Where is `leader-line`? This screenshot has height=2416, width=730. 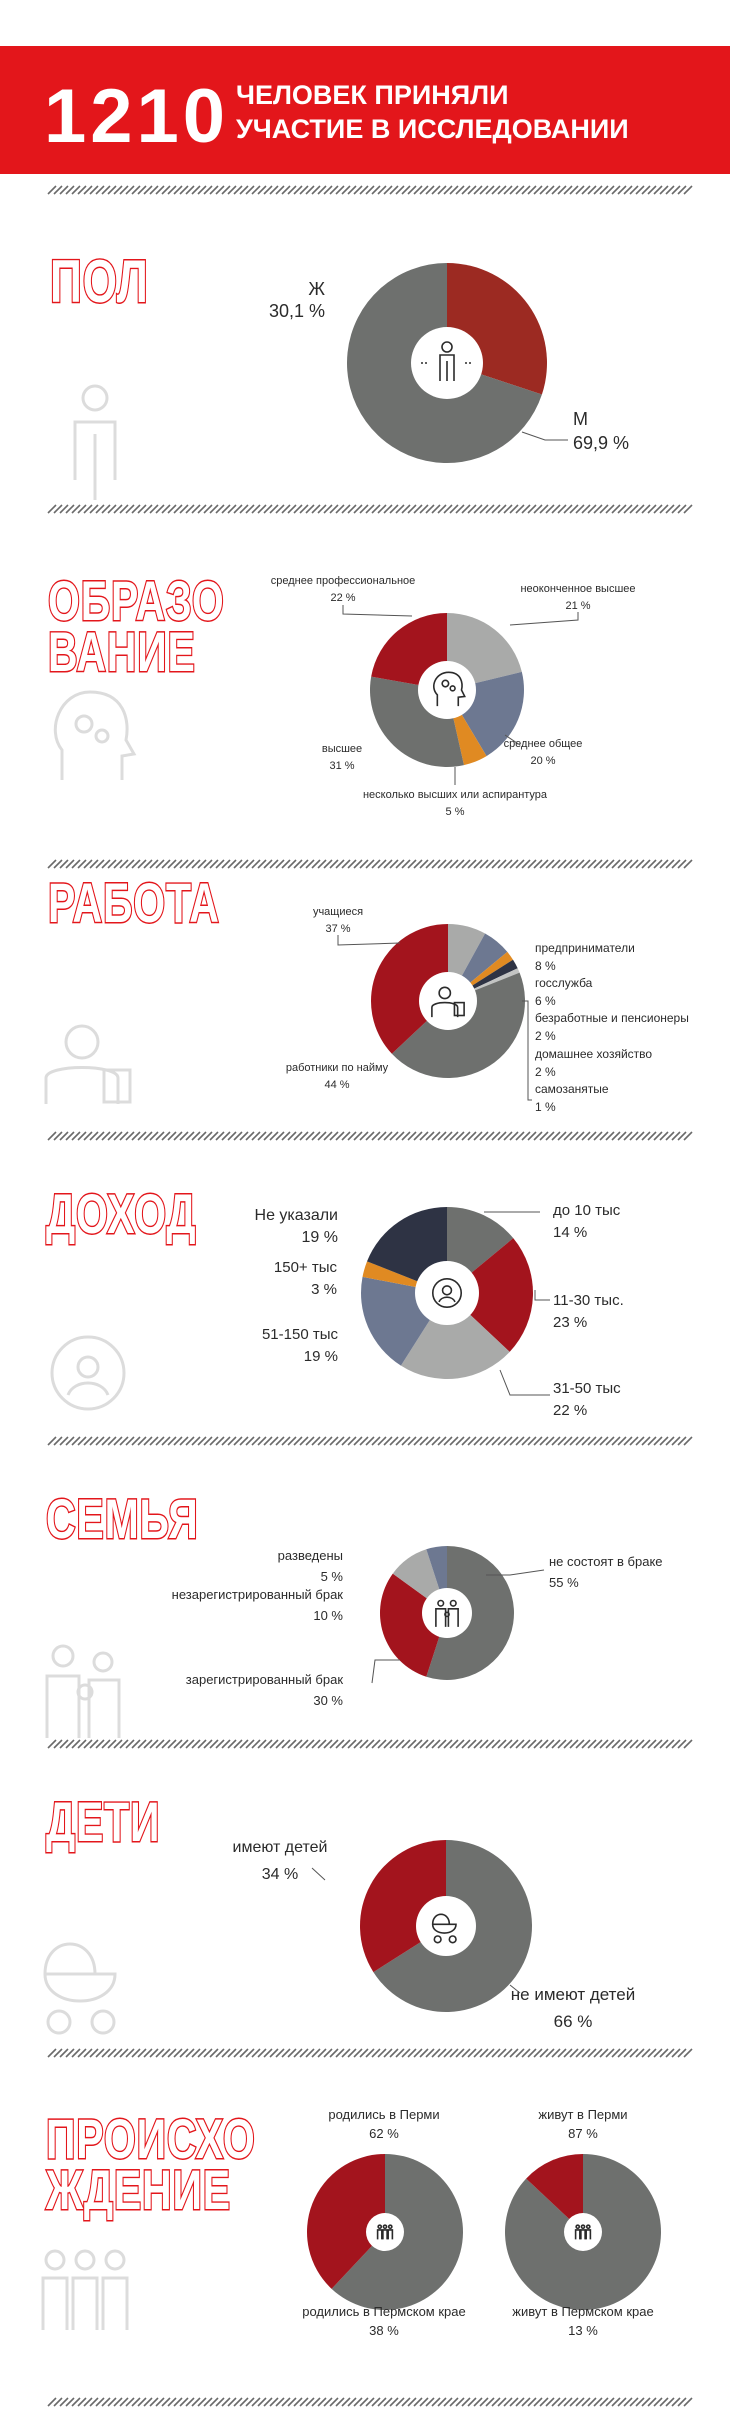
leader-line is located at coordinates (527, 1050).